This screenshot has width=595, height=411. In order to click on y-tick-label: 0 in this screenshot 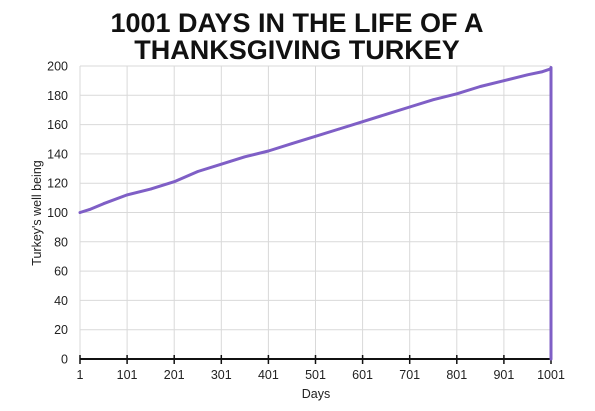, I will do `click(64, 360)`.